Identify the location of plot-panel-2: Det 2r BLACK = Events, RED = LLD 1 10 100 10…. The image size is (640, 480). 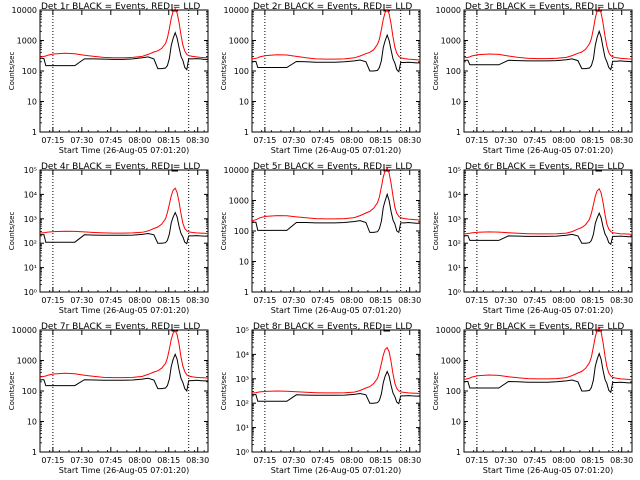
(320, 78).